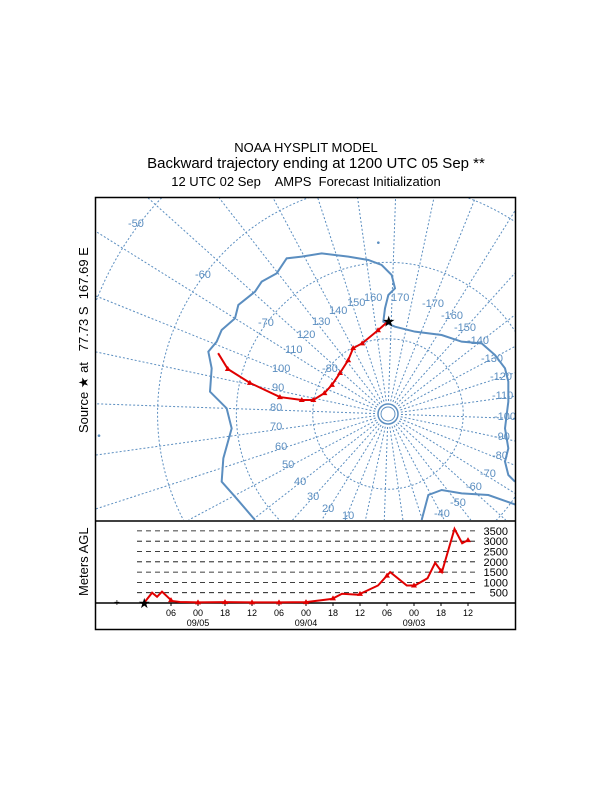  Describe the element at coordinates (266, 323) in the screenshot. I see `latitude-label: -70` at that location.